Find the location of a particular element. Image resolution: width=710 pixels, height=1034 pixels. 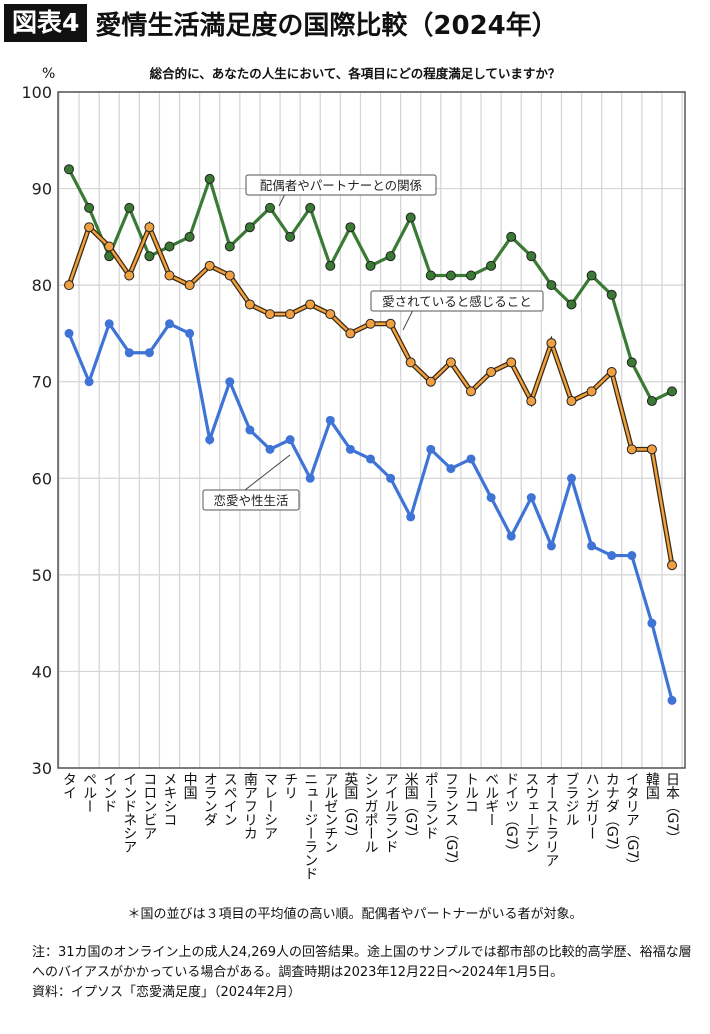

header: 図表4 愛情生活満足度の国際比較（2024年） is located at coordinates (281, 23).